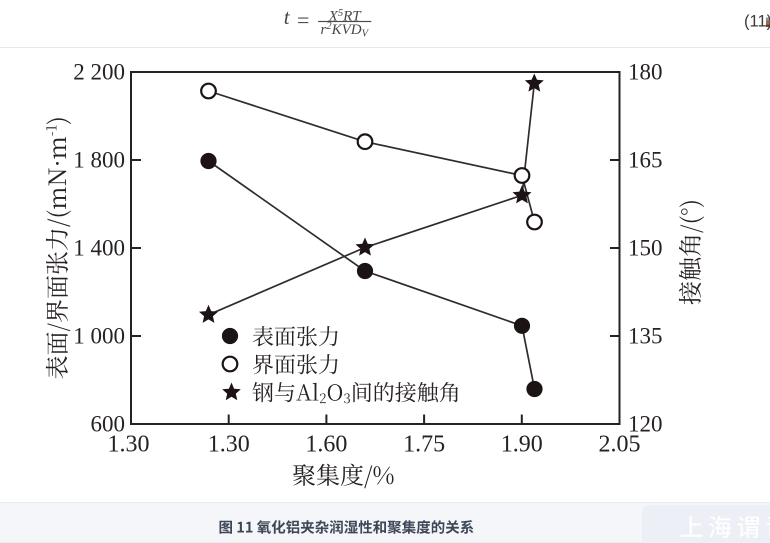 The height and width of the screenshot is (543, 770). What do you see at coordinates (424, 445) in the screenshot?
I see `svg-text: 1.75` at bounding box center [424, 445].